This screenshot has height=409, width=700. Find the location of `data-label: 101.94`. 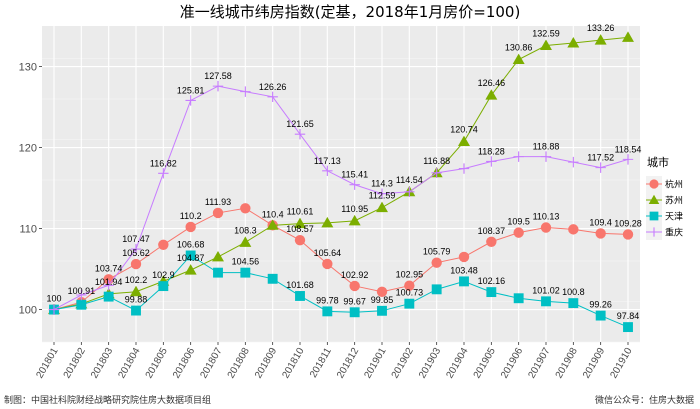

data-label: 101.94 is located at coordinates (109, 282).